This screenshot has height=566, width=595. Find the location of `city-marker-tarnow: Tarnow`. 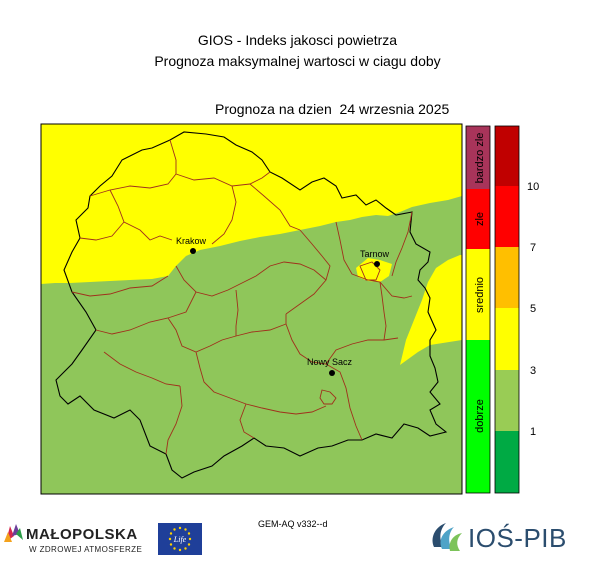

city-marker-tarnow: Tarnow is located at coordinates (375, 258).